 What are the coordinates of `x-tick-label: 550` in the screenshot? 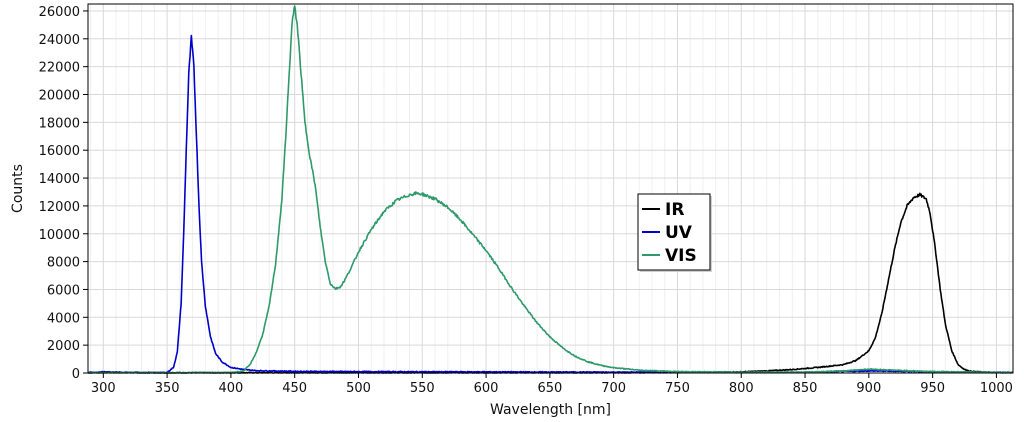 It's located at (422, 388).